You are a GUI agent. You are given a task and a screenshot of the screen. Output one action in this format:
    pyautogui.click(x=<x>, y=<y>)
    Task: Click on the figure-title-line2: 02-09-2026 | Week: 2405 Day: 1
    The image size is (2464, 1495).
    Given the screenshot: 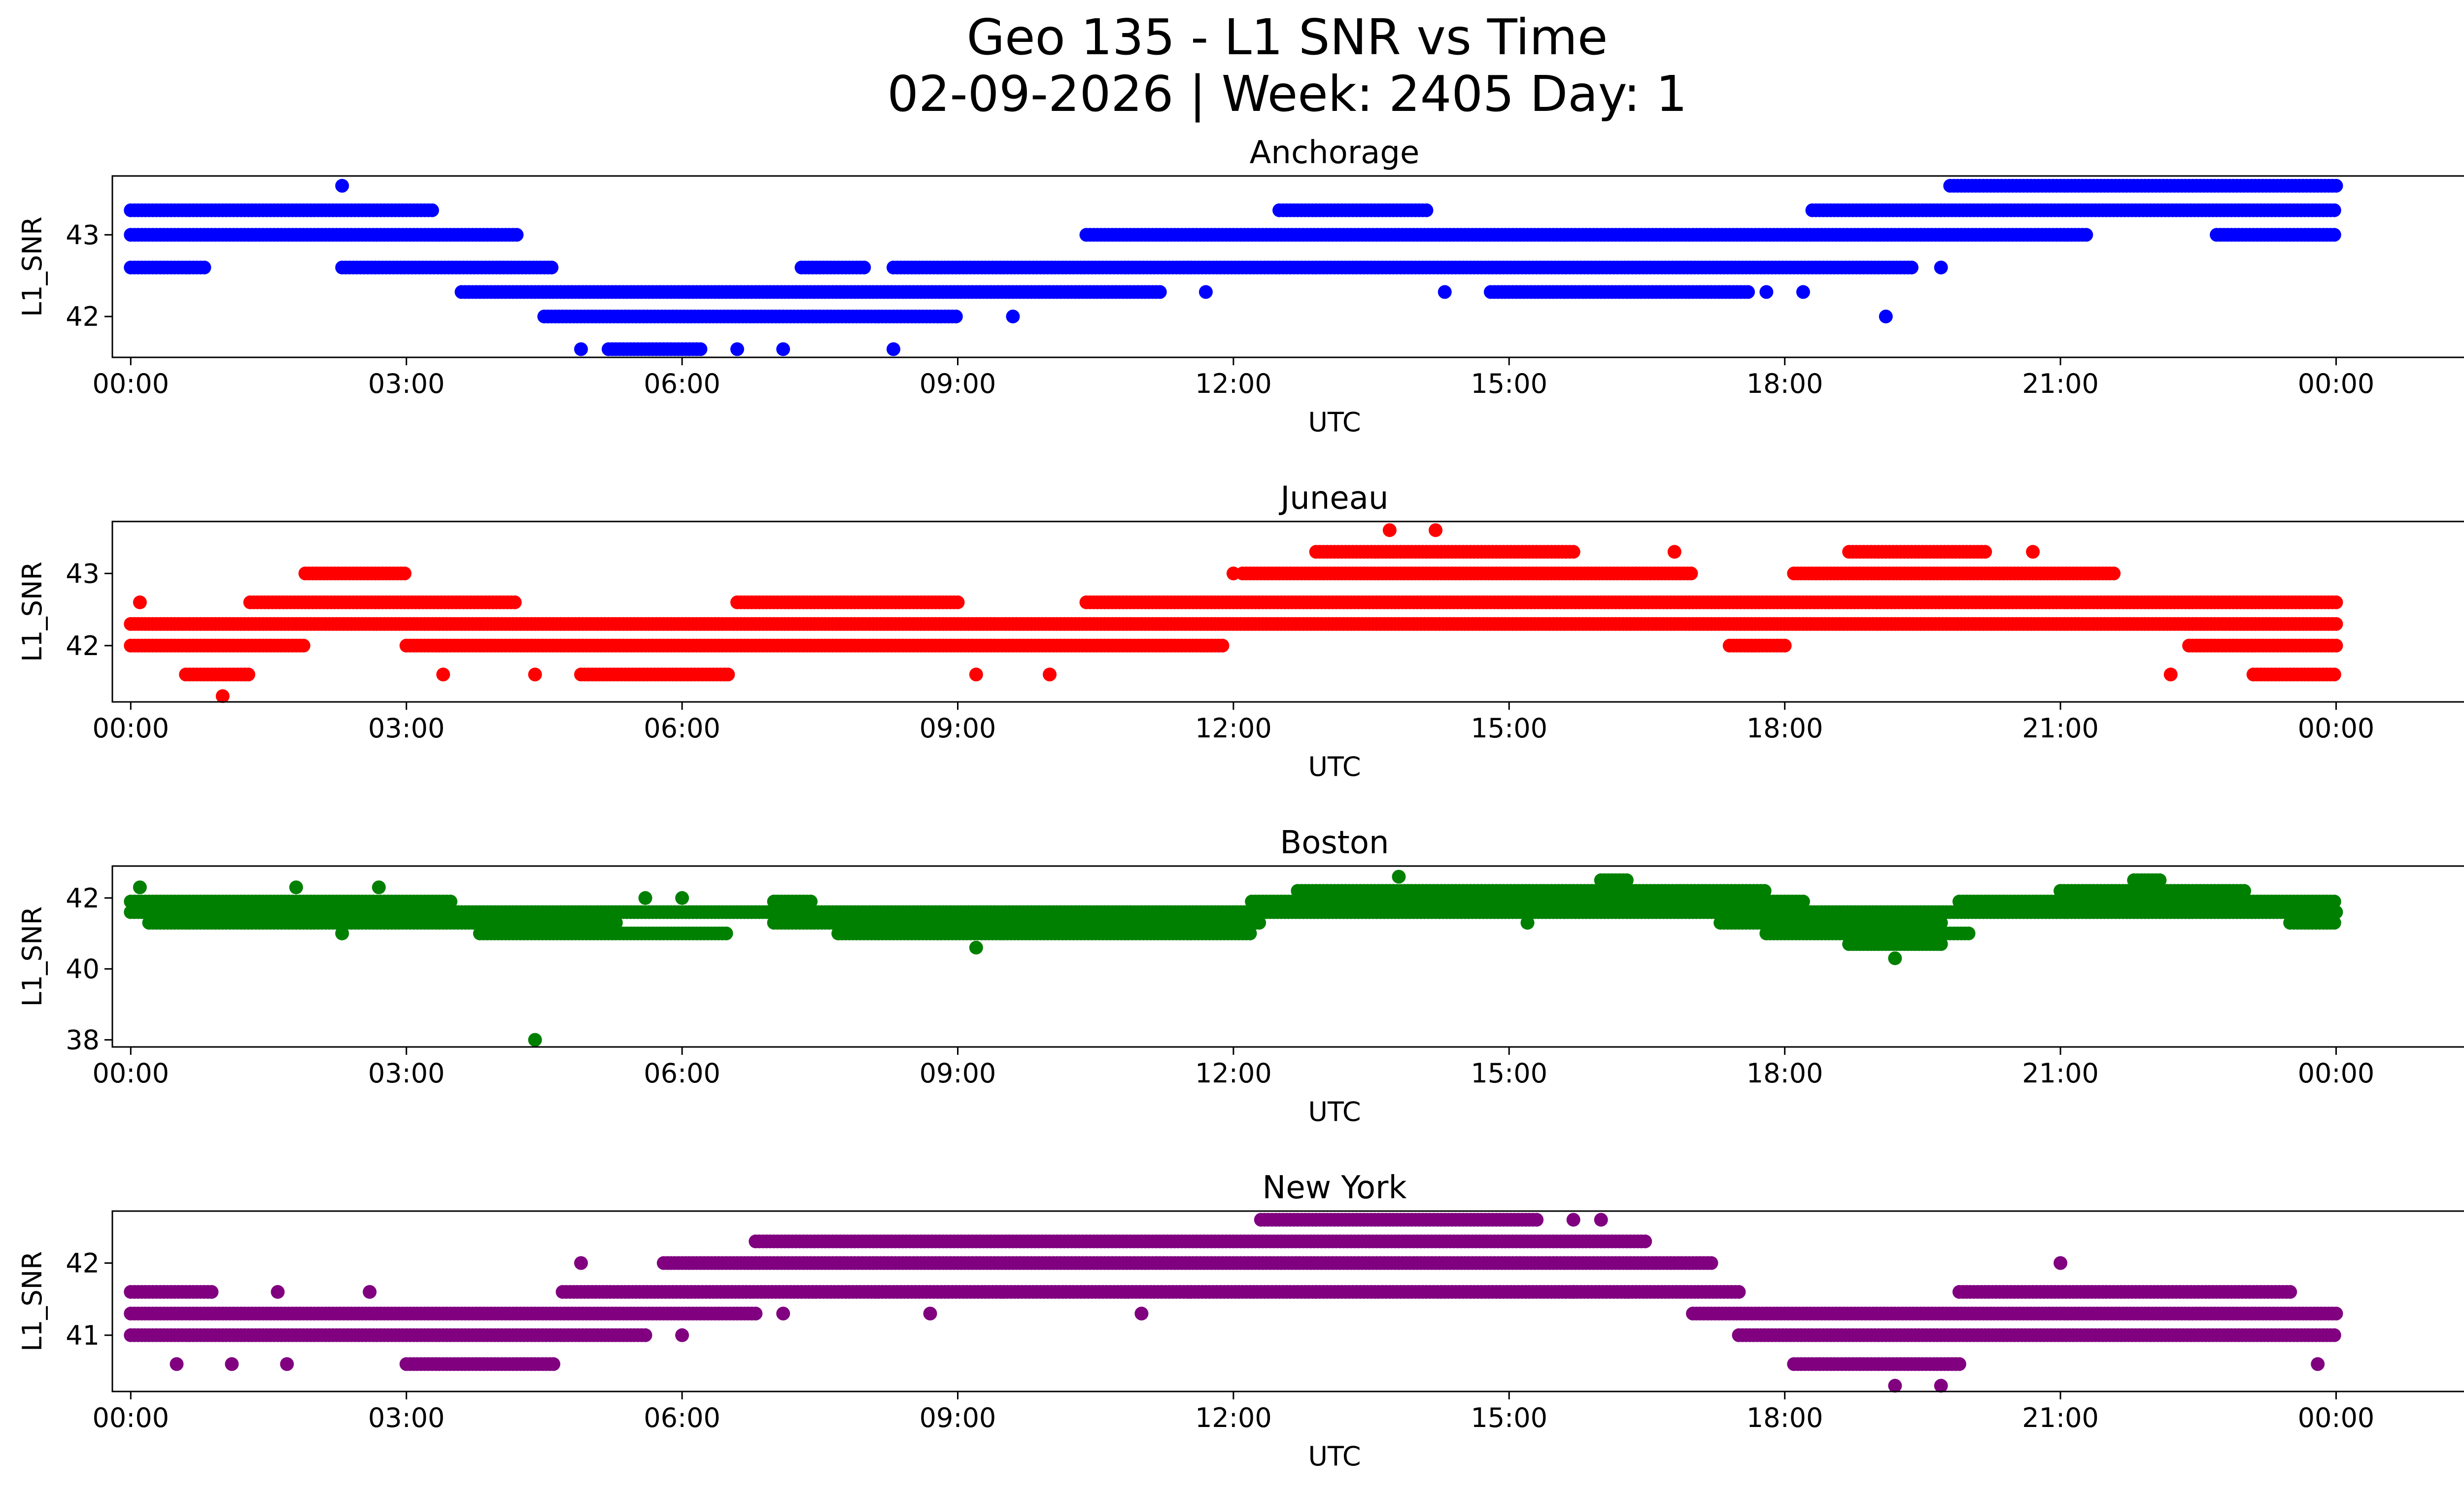 What is the action you would take?
    pyautogui.click(x=1287, y=94)
    